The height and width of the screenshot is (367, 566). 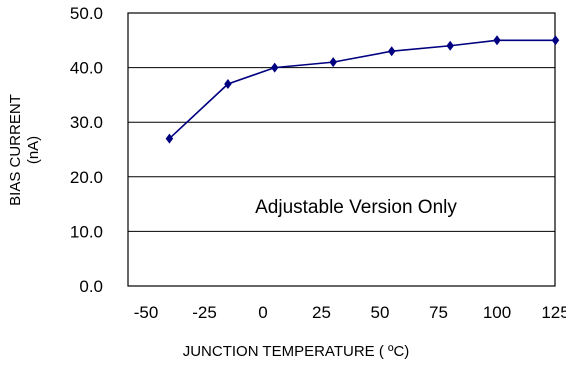 I want to click on x-tick-label: 0, so click(x=262, y=312).